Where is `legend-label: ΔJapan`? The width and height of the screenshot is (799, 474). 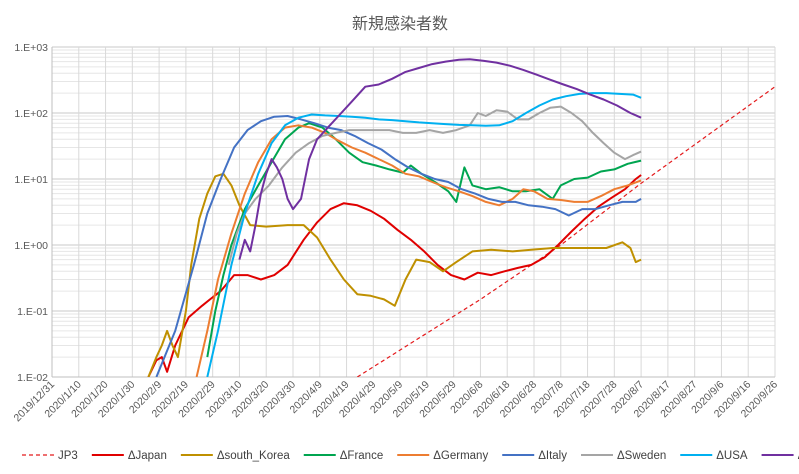 legend-label: ΔJapan is located at coordinates (147, 456).